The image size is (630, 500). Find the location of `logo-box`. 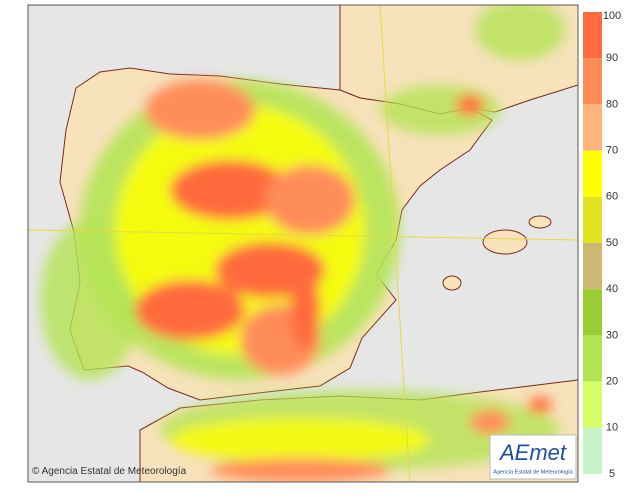

logo-box is located at coordinates (533, 457).